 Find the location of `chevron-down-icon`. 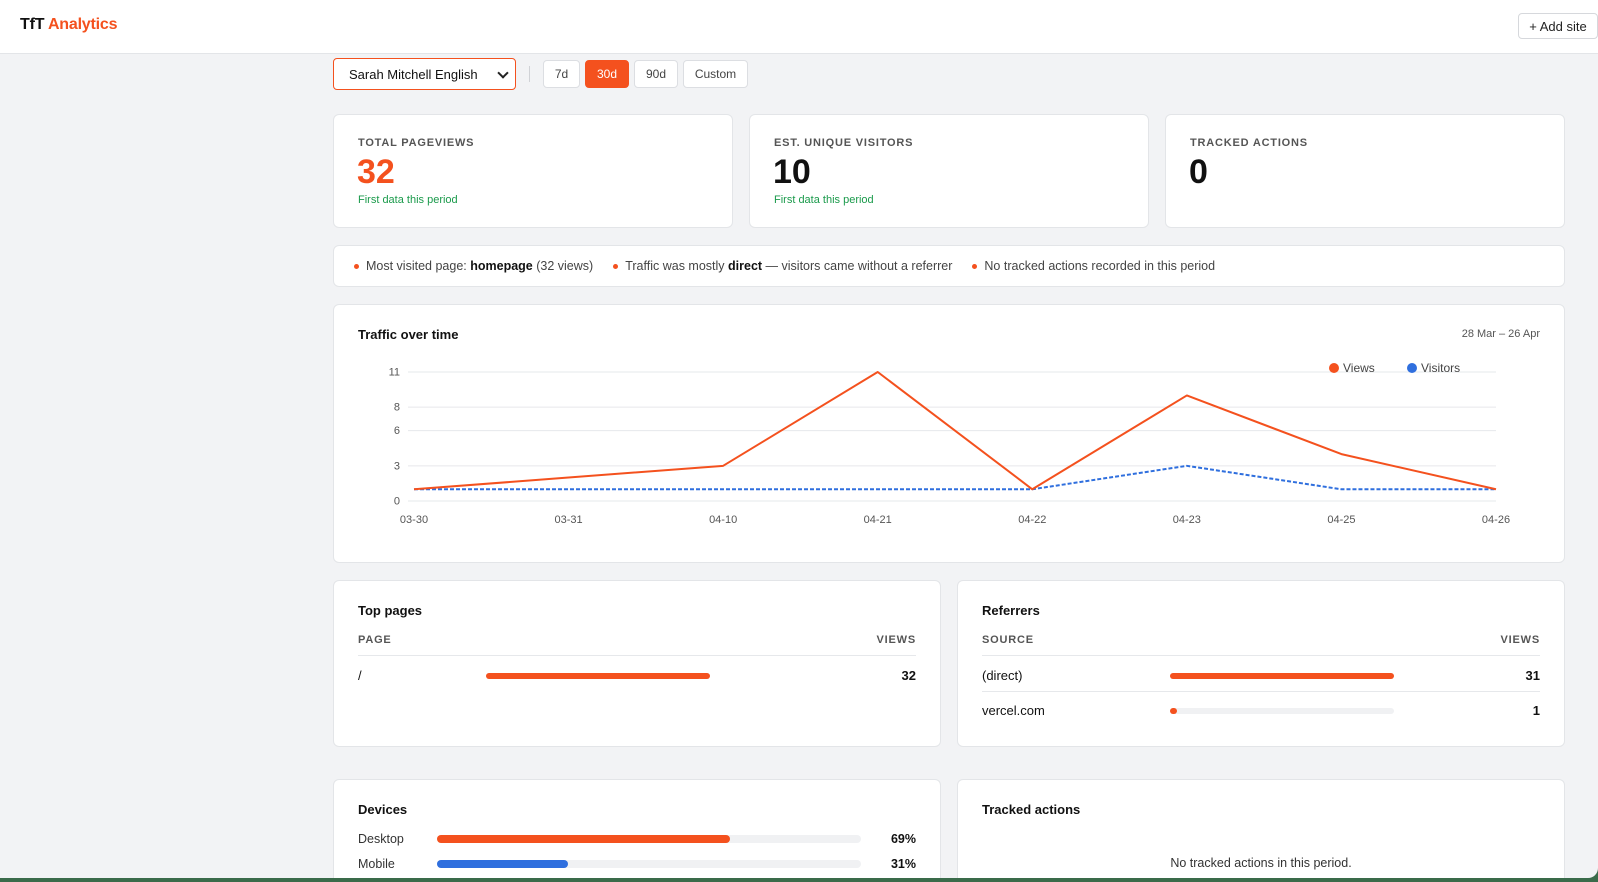

chevron-down-icon is located at coordinates (503, 73).